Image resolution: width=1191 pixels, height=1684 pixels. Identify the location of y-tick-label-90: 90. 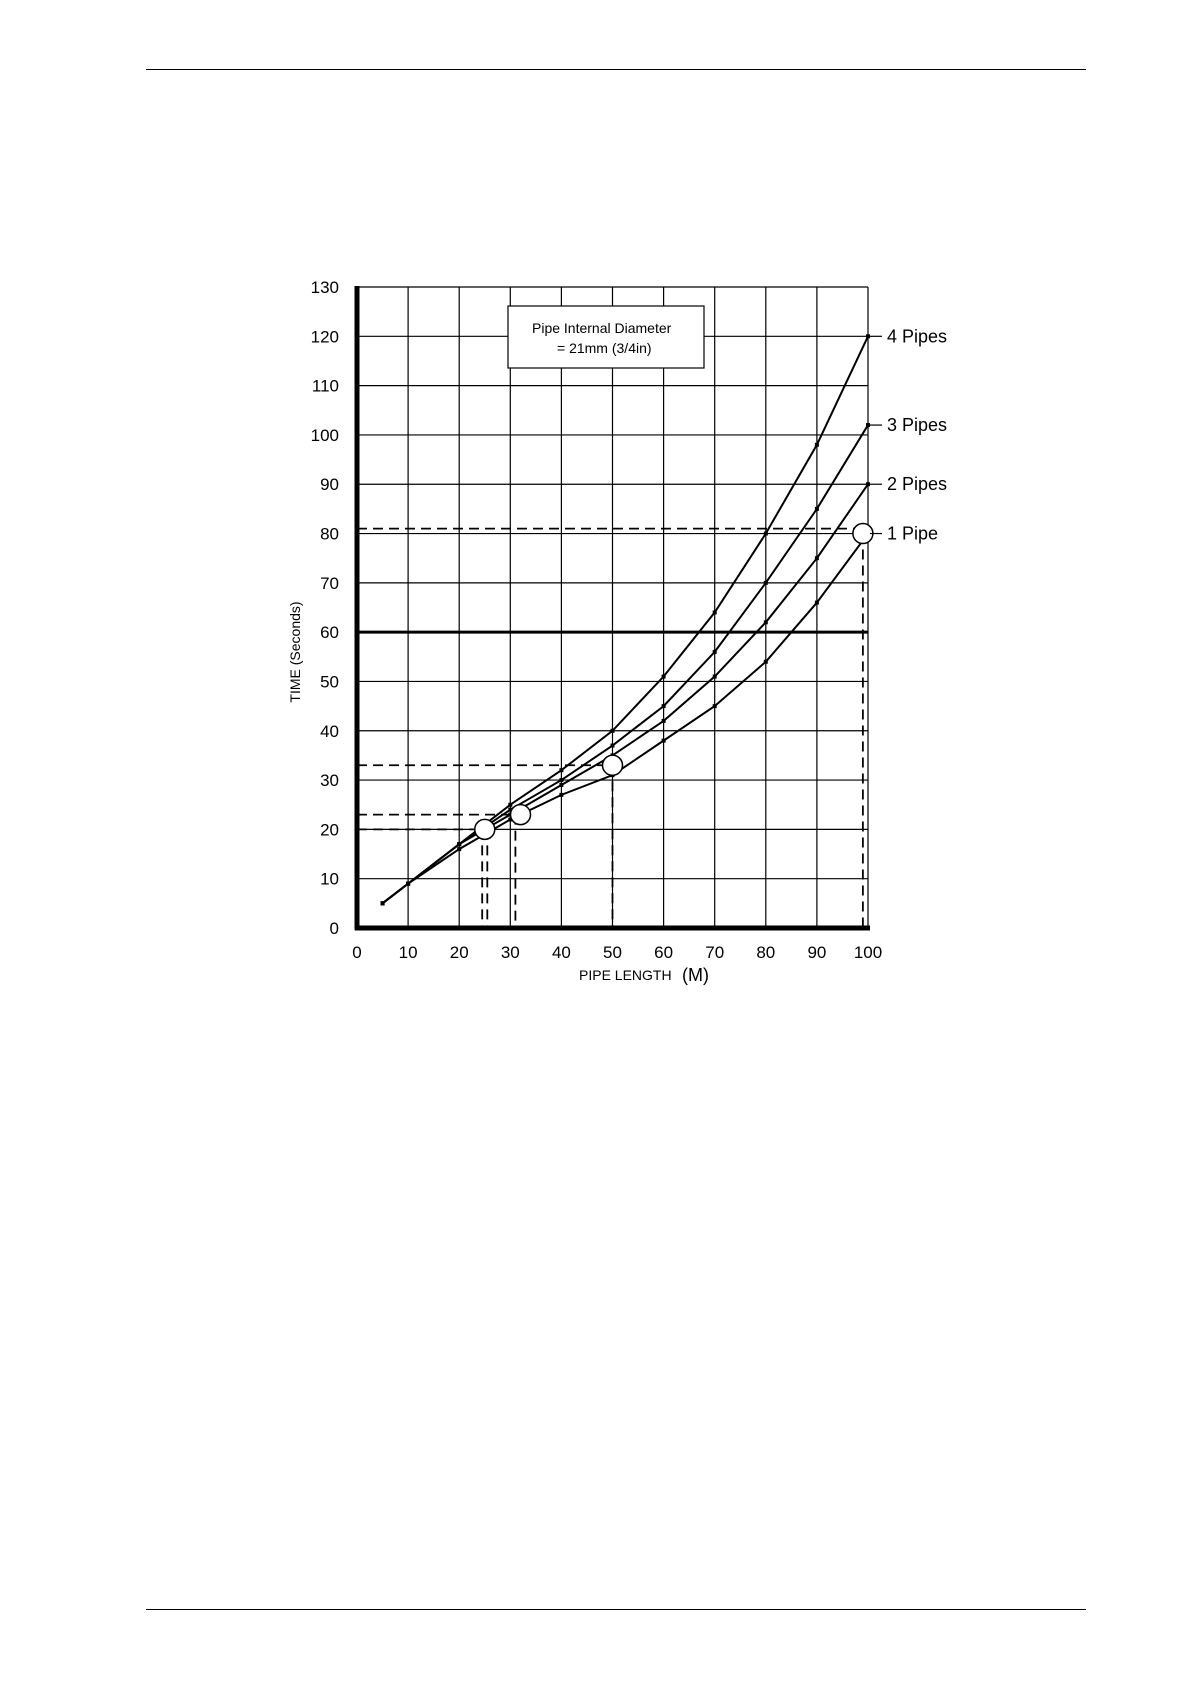
(329, 484).